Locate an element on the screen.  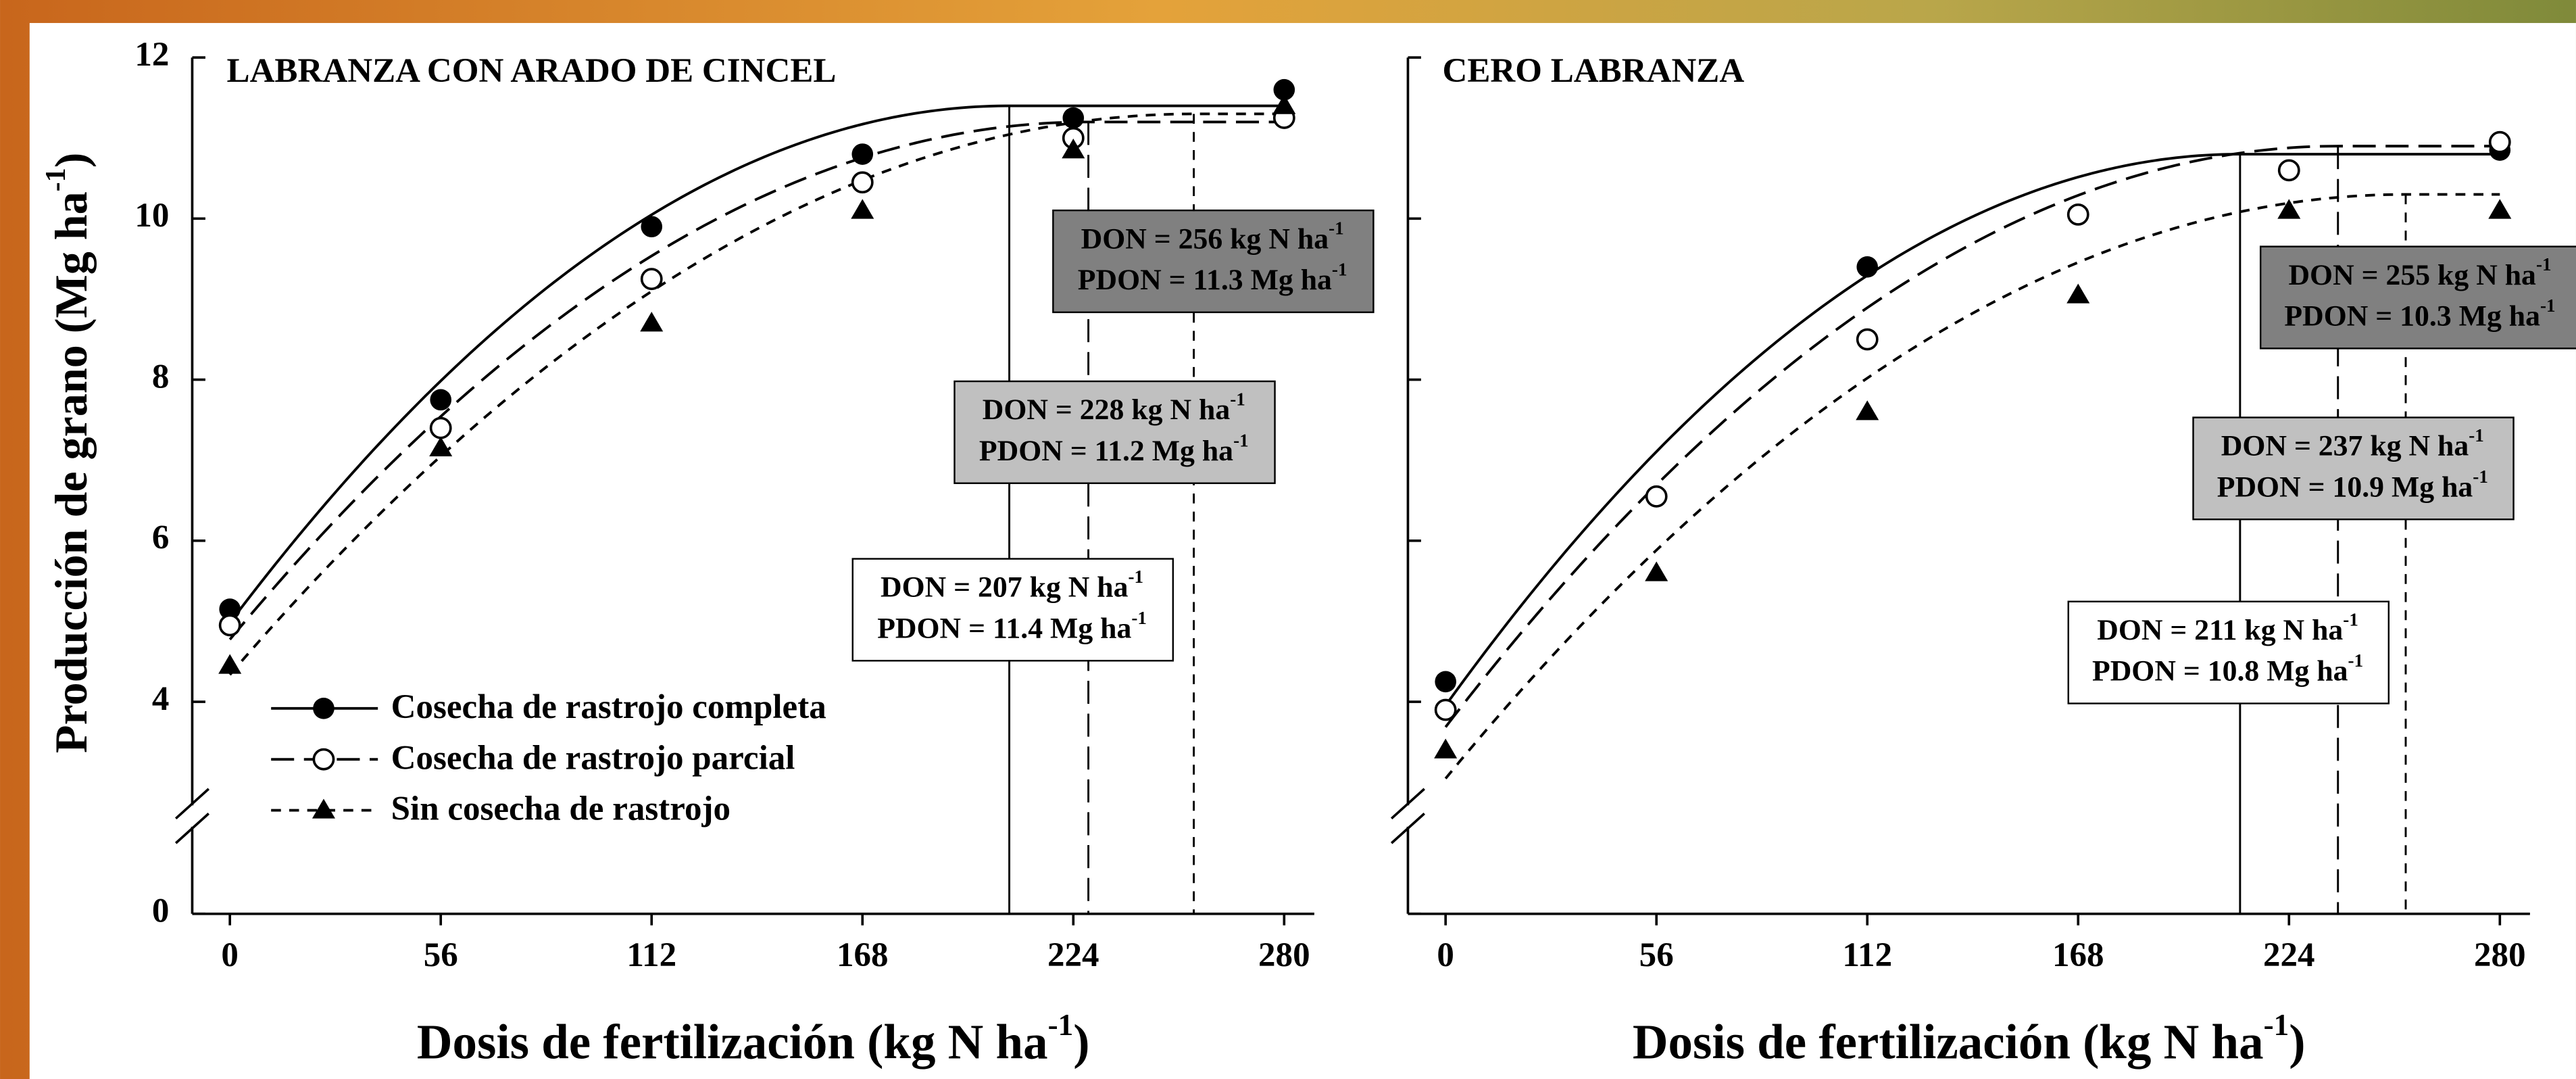
legend-label: Cosecha de rastrojo completa is located at coordinates (608, 707).